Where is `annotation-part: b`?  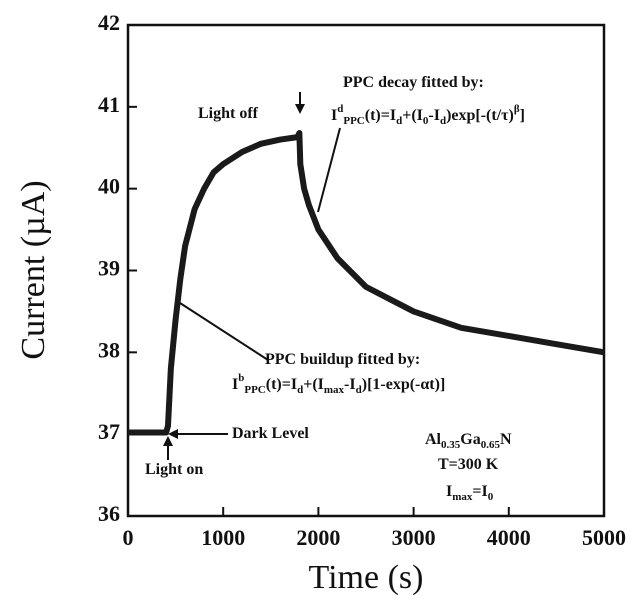
annotation-part: b is located at coordinates (241, 378).